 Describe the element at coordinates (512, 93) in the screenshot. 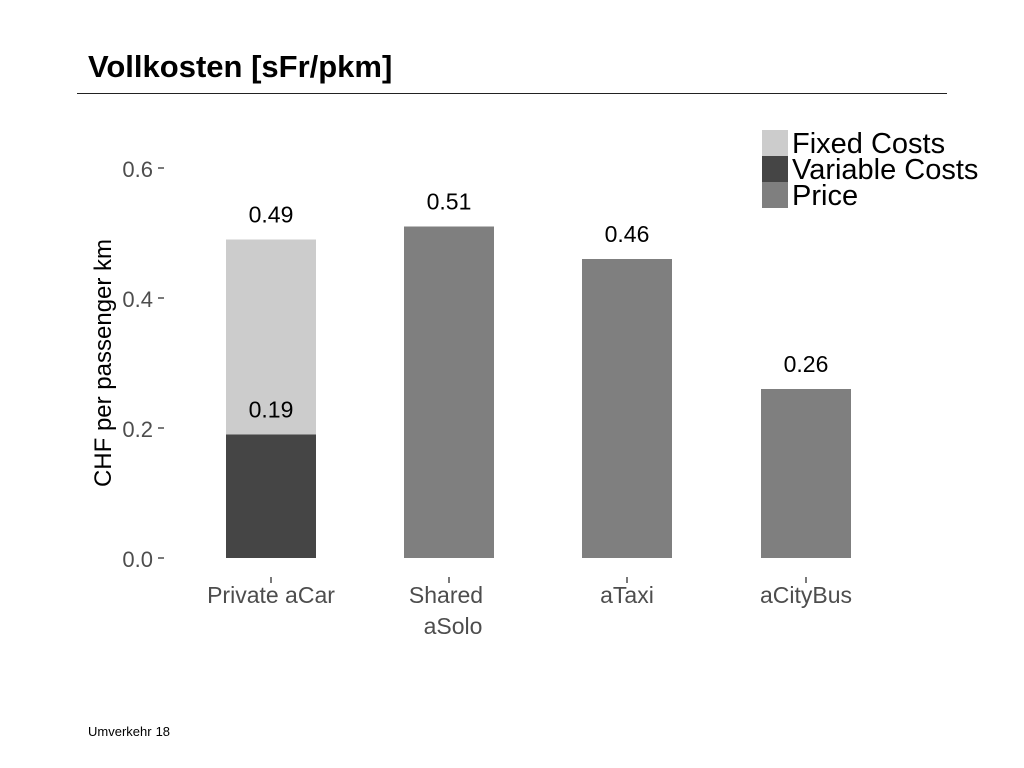

I see `title-divider` at that location.